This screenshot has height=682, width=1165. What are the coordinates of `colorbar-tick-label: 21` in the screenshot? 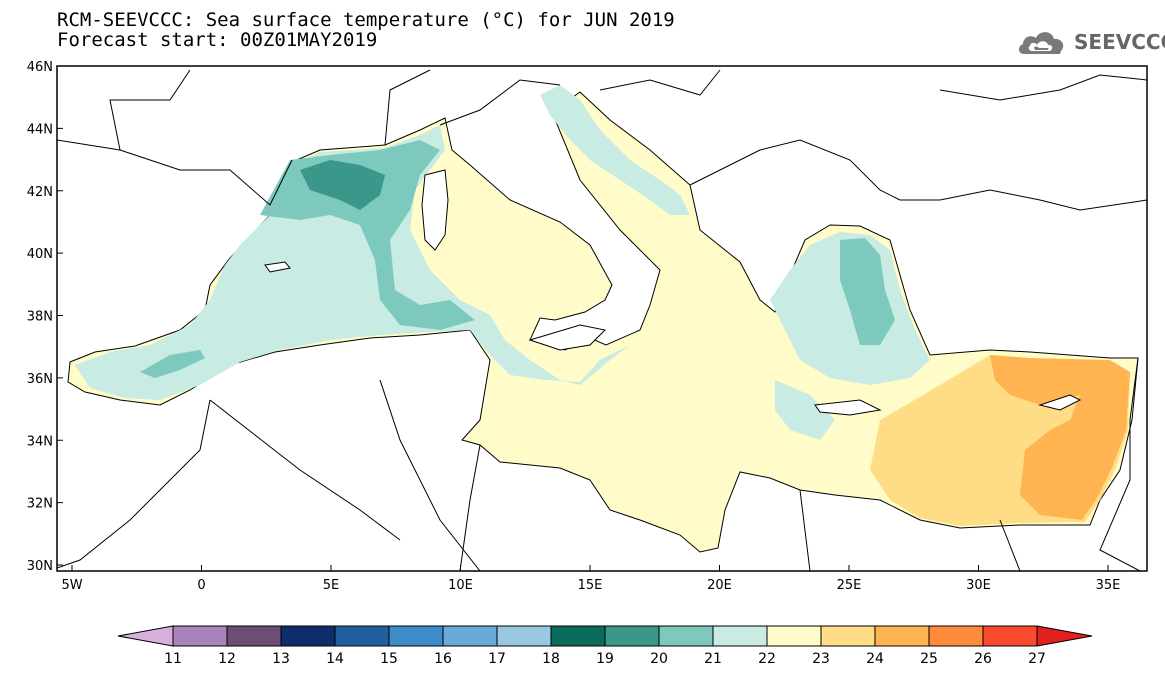 It's located at (713, 659).